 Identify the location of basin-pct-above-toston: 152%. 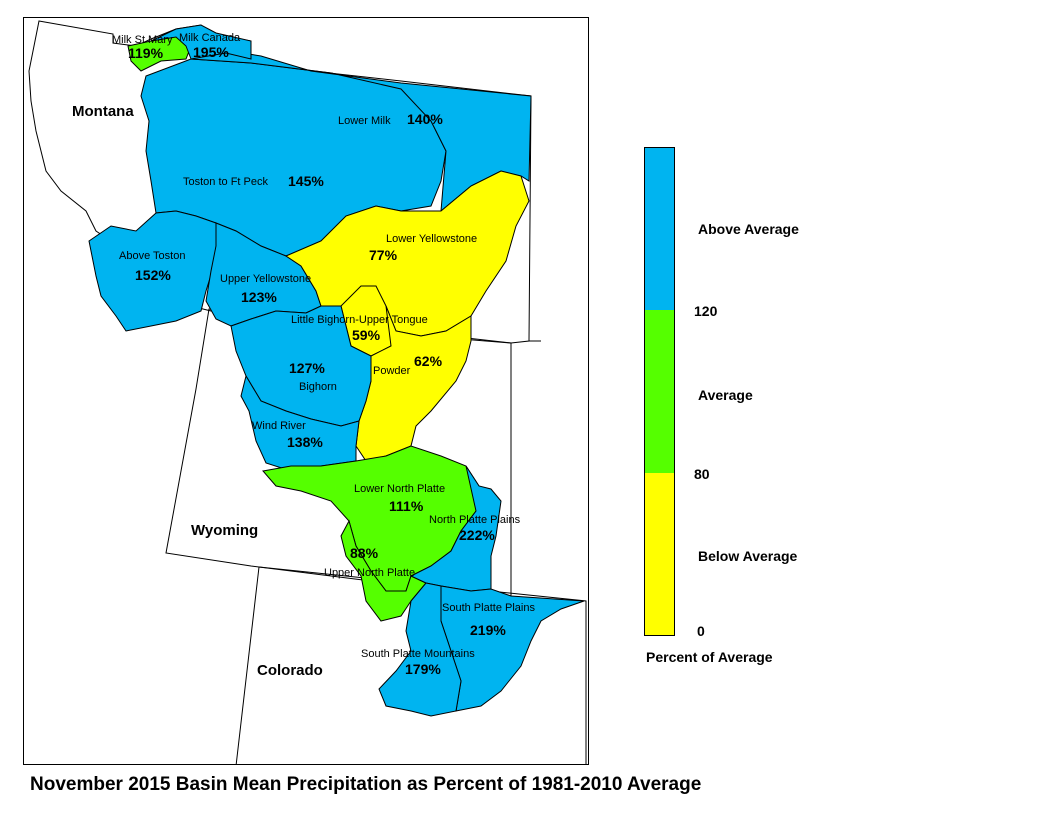
(153, 275).